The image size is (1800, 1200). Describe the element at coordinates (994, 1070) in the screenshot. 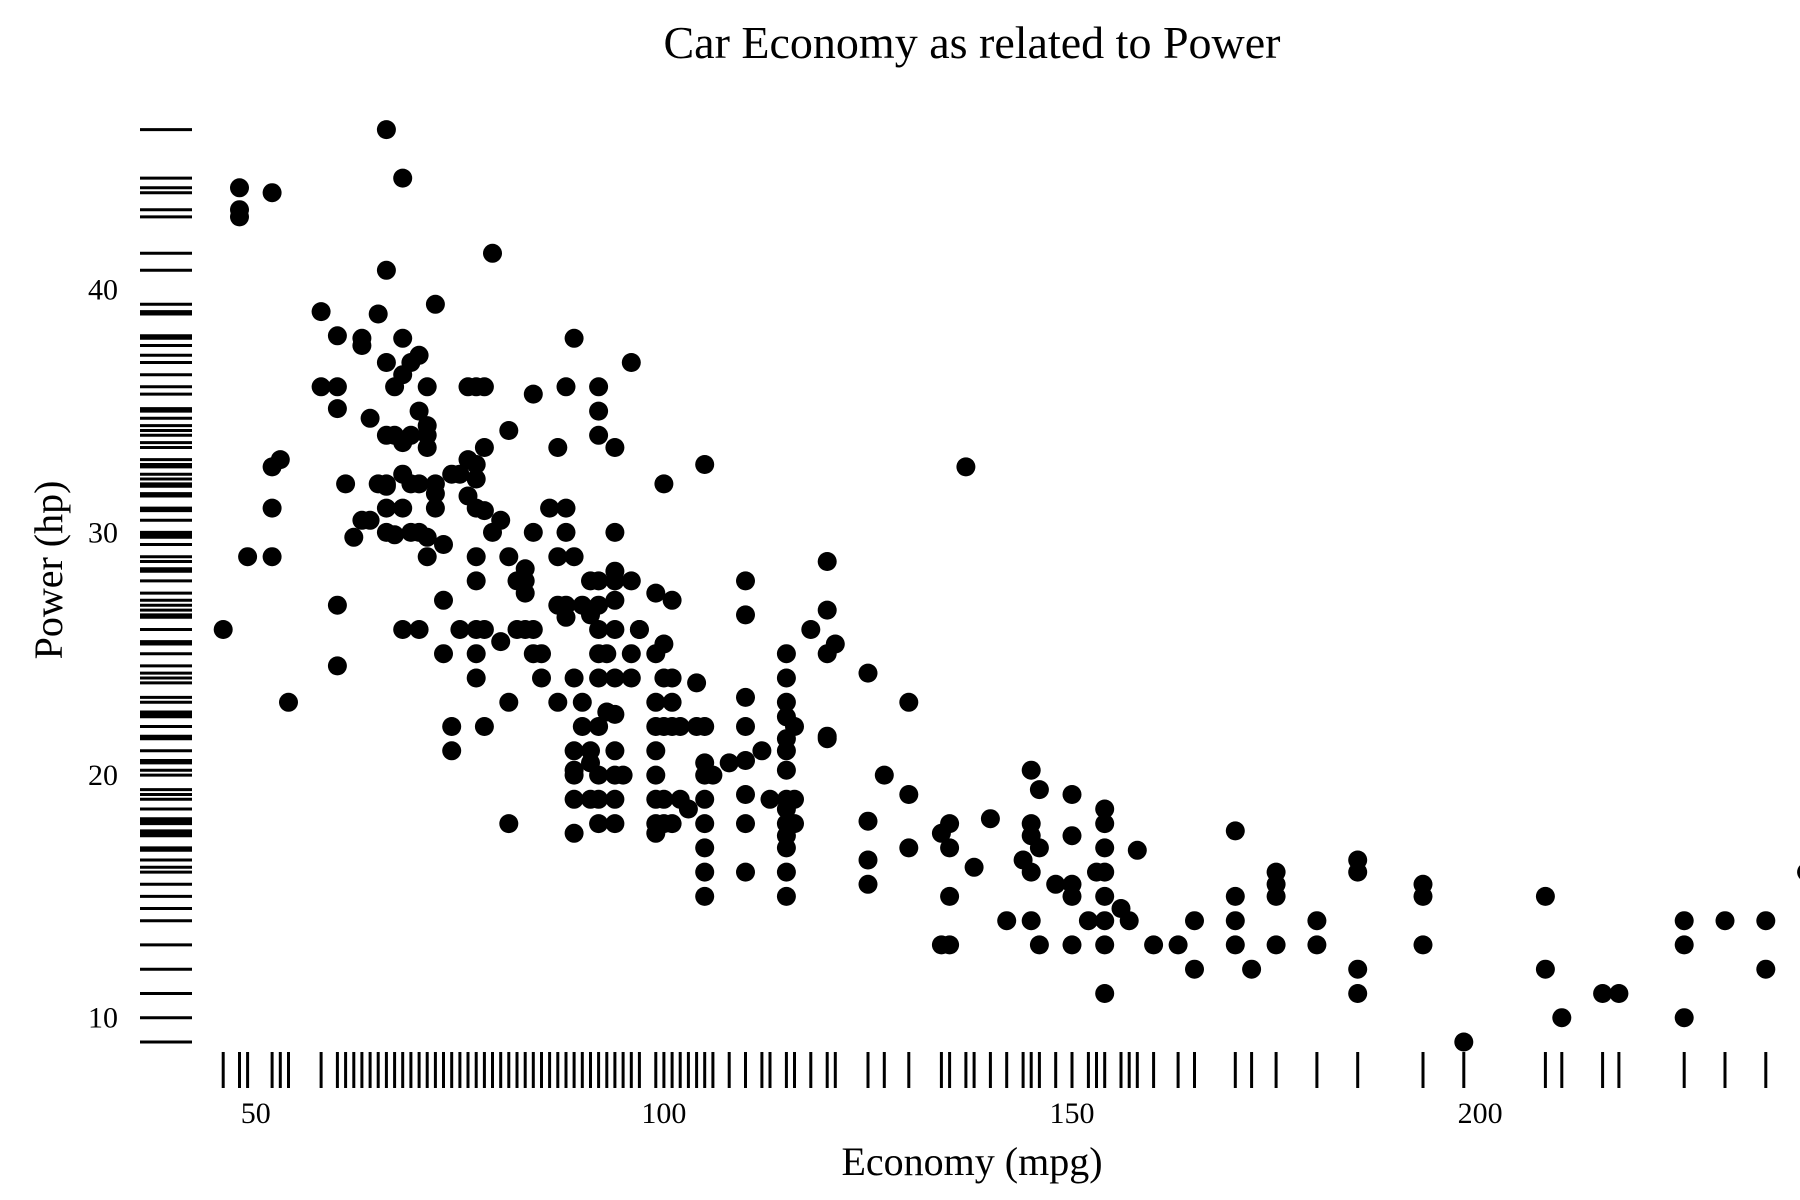

I see `x-rug-marks` at that location.